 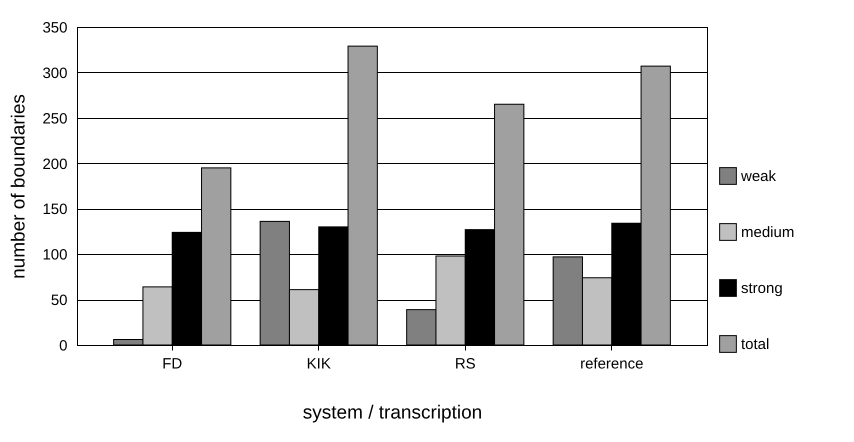 What do you see at coordinates (392, 413) in the screenshot?
I see `x-axis-title: system / transcription` at bounding box center [392, 413].